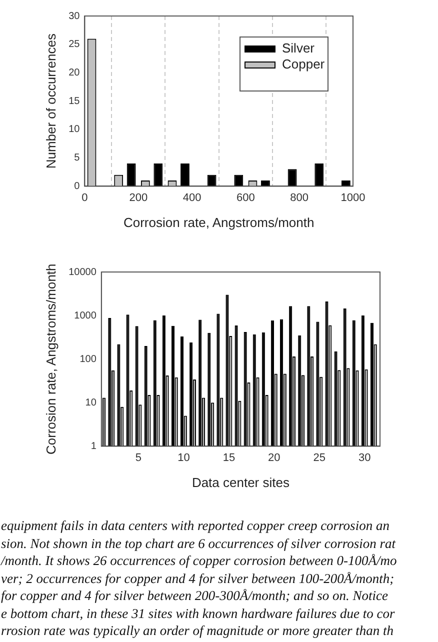 The width and height of the screenshot is (438, 642). What do you see at coordinates (299, 48) in the screenshot?
I see `legend-label: Silver` at bounding box center [299, 48].